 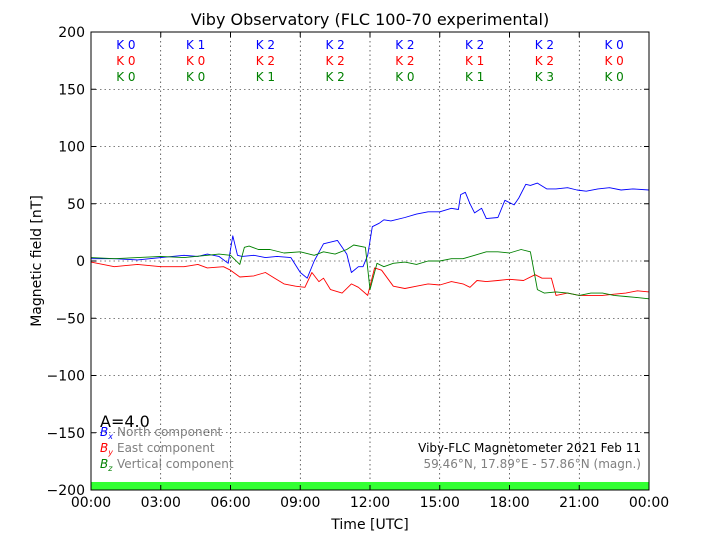 What do you see at coordinates (404, 45) in the screenshot?
I see `k-index-north-4: K 2` at bounding box center [404, 45].